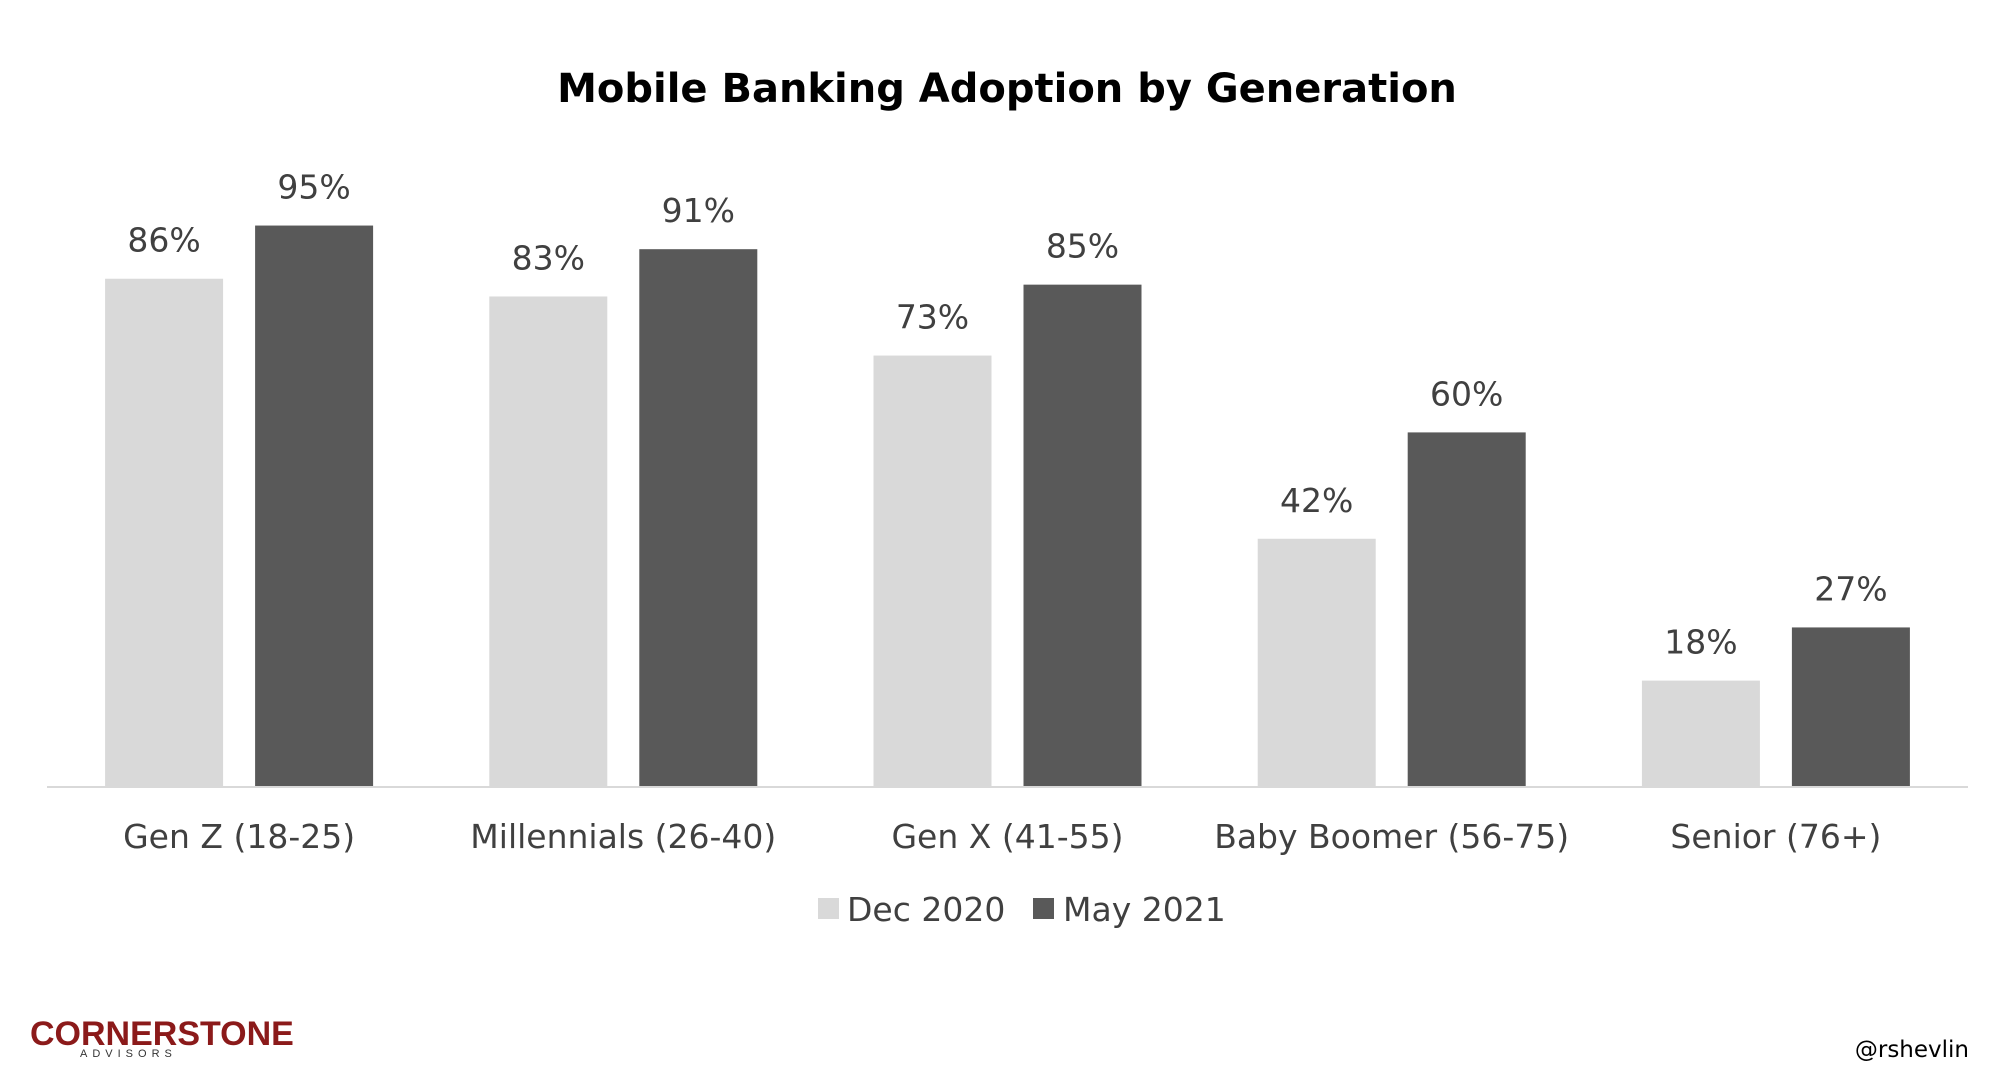  What do you see at coordinates (1144, 909) in the screenshot?
I see `legend-label-may-2021: May 2021` at bounding box center [1144, 909].